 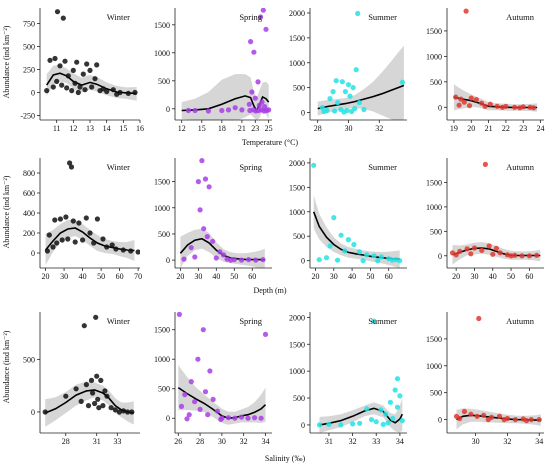 What do you see at coordinates (523, 128) in the screenshot?
I see `panel-0-3-x-tick-label: 23` at bounding box center [523, 128].